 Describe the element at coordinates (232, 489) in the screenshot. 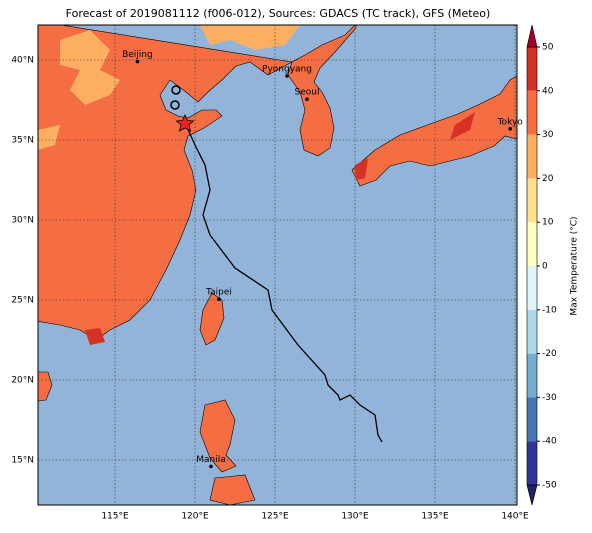

I see `visayas` at that location.